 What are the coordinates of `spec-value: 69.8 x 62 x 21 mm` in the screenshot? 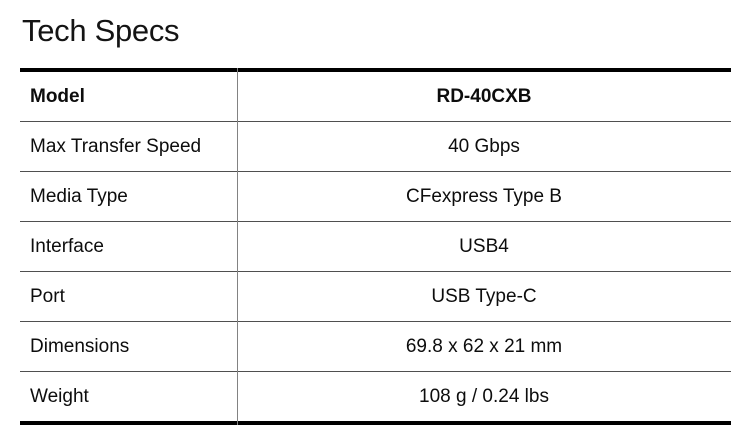 It's located at (484, 346).